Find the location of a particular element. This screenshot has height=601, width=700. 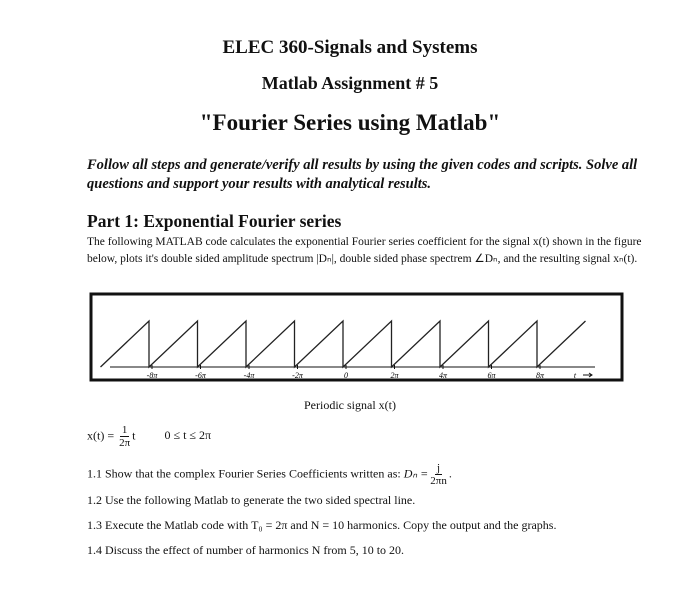

figure-caption: Periodic signal x(t) is located at coordinates (350, 405).